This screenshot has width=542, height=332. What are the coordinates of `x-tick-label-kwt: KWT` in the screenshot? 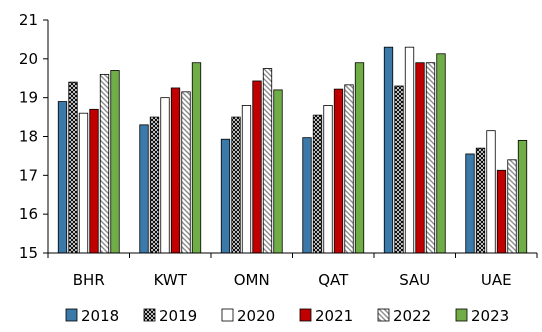 It's located at (171, 280).